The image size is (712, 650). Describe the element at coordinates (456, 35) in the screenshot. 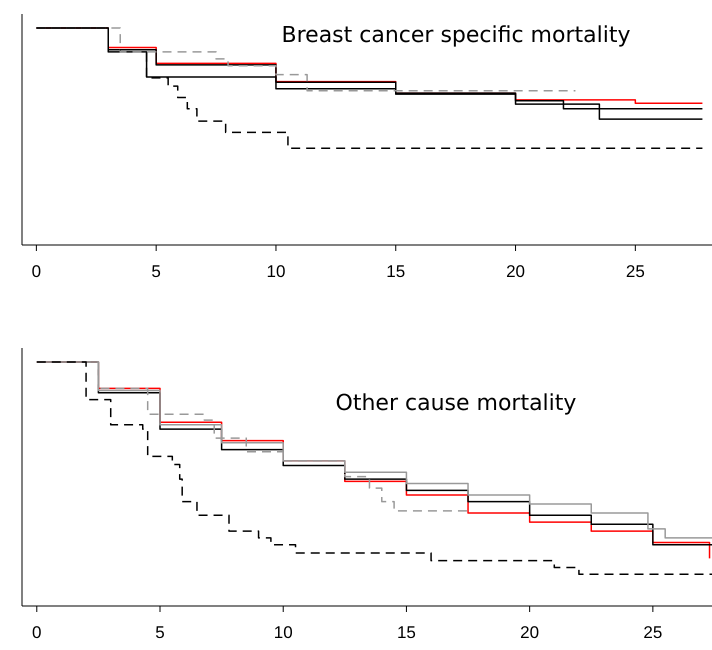

I see `chart-title: Breast cancer specific mortality` at that location.